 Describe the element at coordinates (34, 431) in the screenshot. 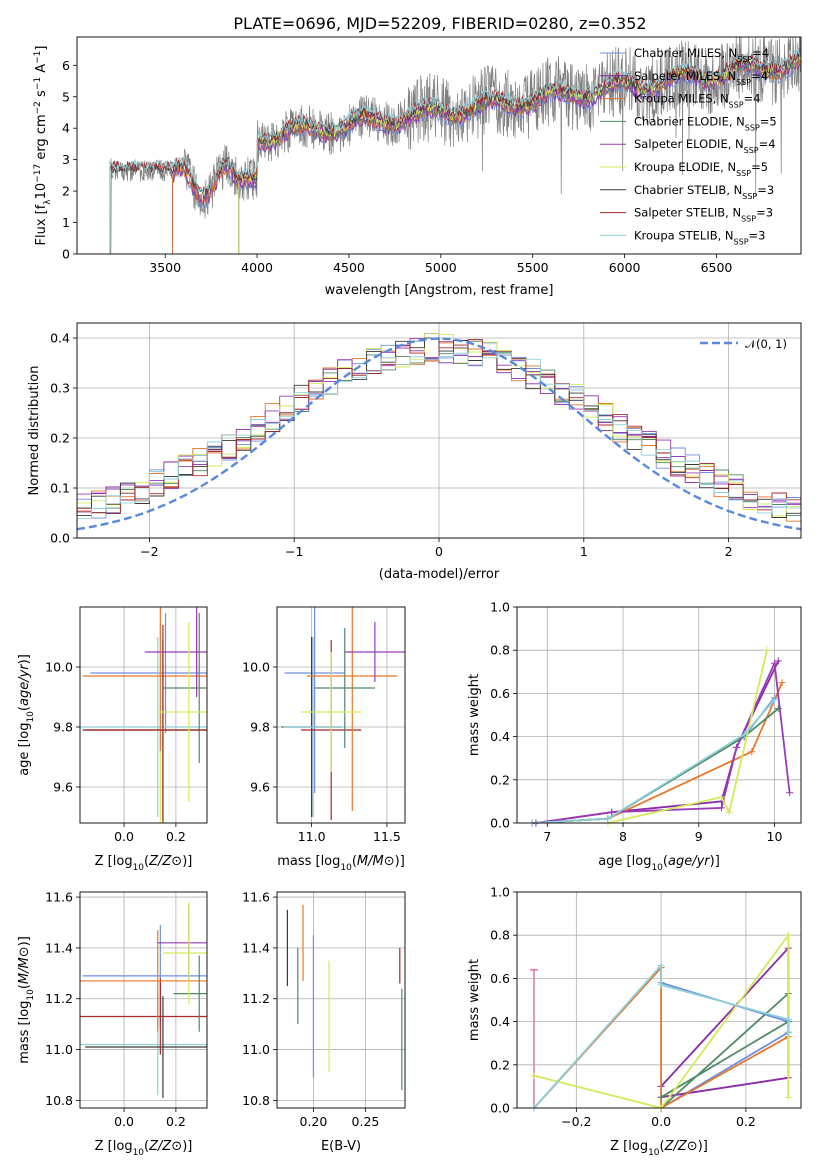

I see `y-axis-label: Normed distribution` at that location.